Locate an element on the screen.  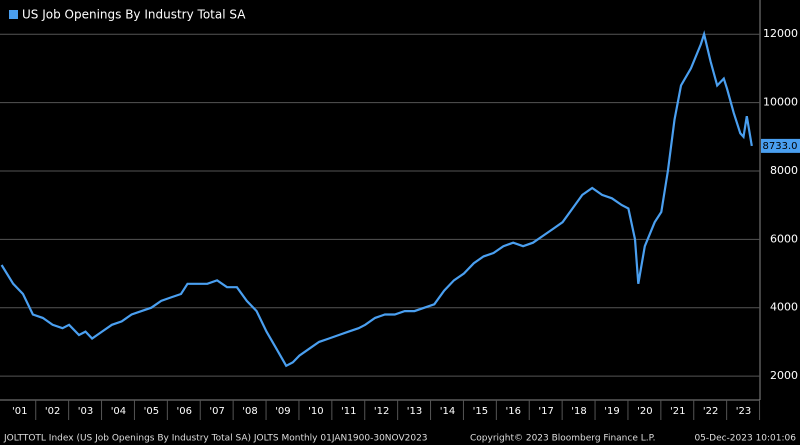
y-tick-label: 6000 is located at coordinates (784, 238).